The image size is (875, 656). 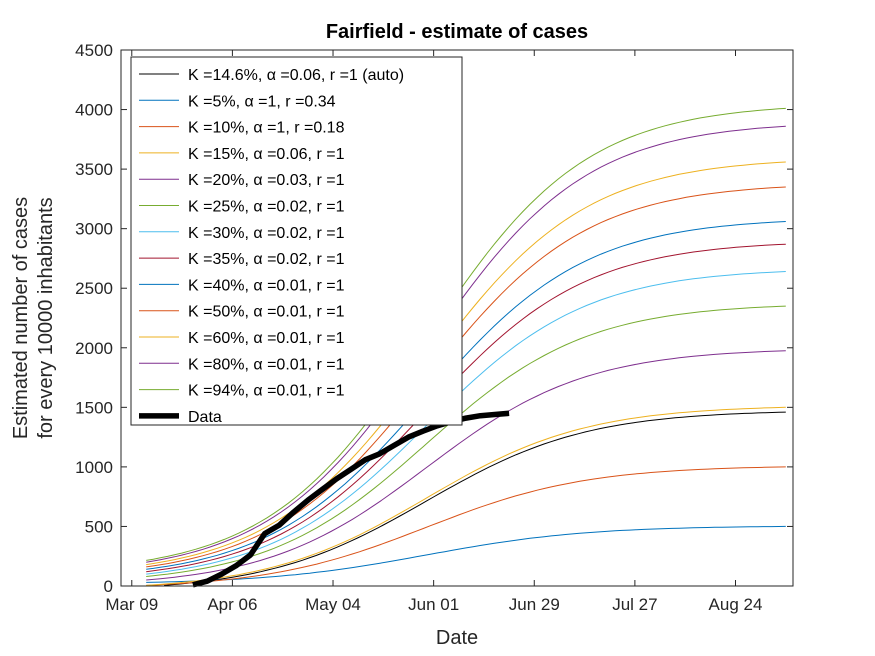 I want to click on y-tick-label: 1500, so click(x=94, y=407).